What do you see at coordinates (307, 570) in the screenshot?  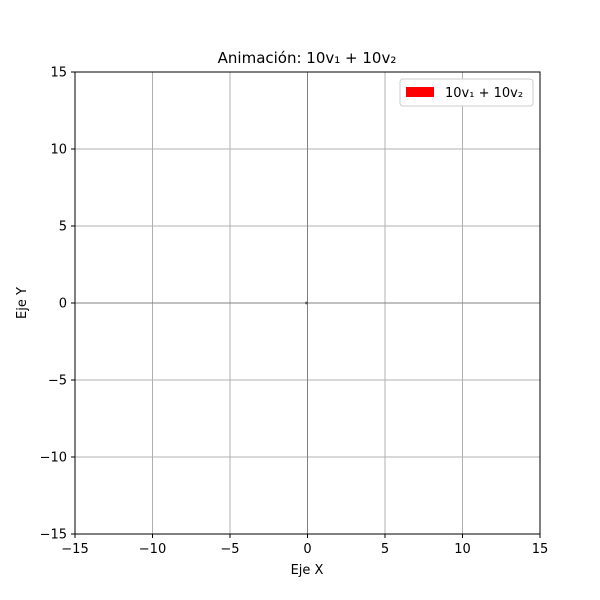 I see `x-axis-label: Eje X` at bounding box center [307, 570].